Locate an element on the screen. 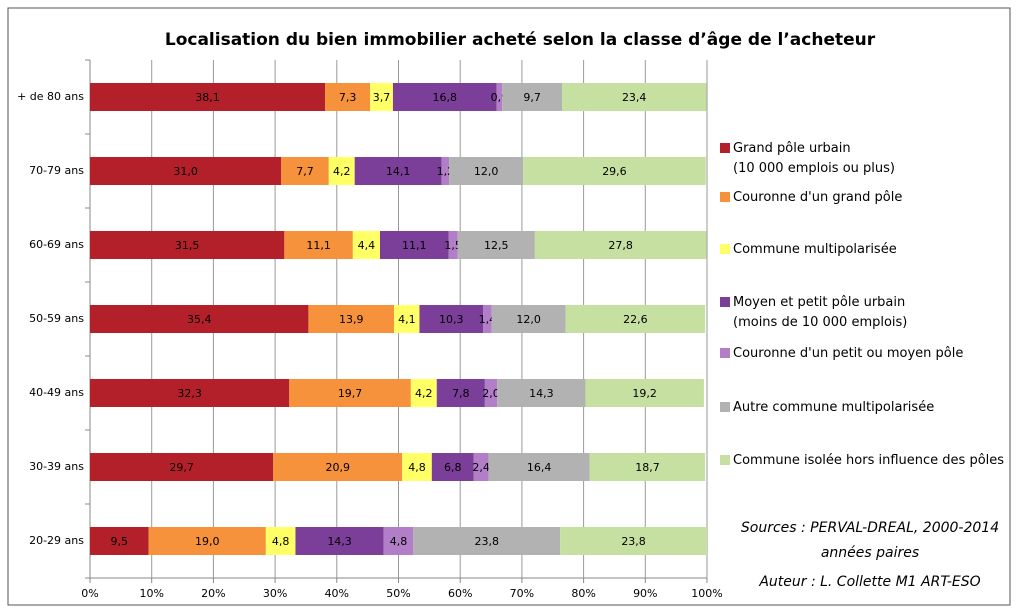  data-label: 2,4 is located at coordinates (481, 467).